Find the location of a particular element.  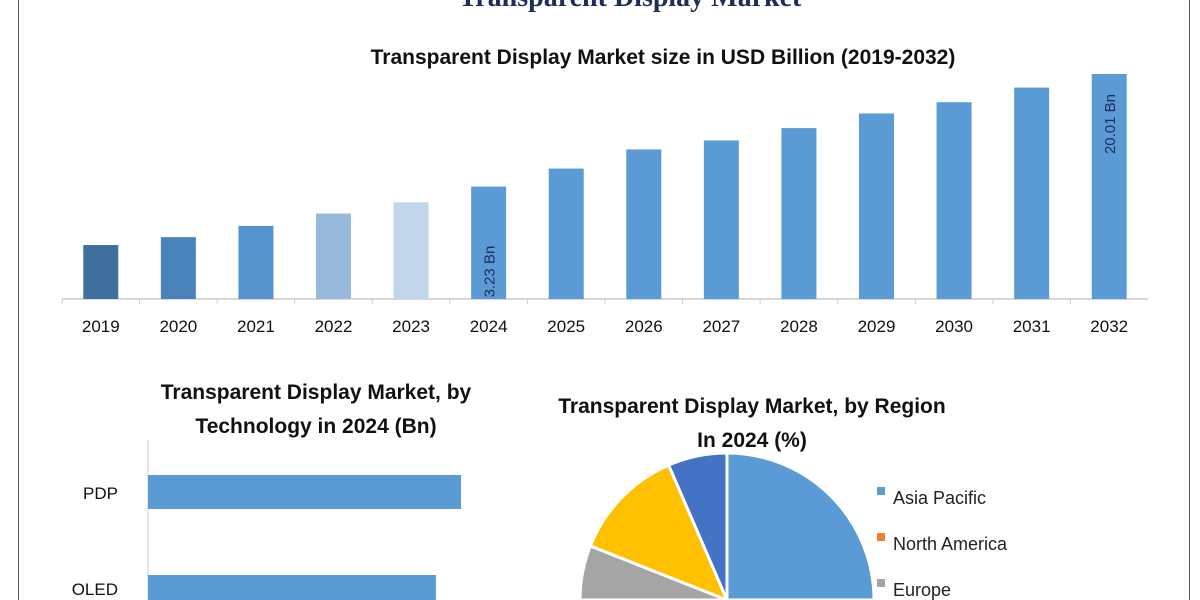

legend-label: North America is located at coordinates (950, 544).